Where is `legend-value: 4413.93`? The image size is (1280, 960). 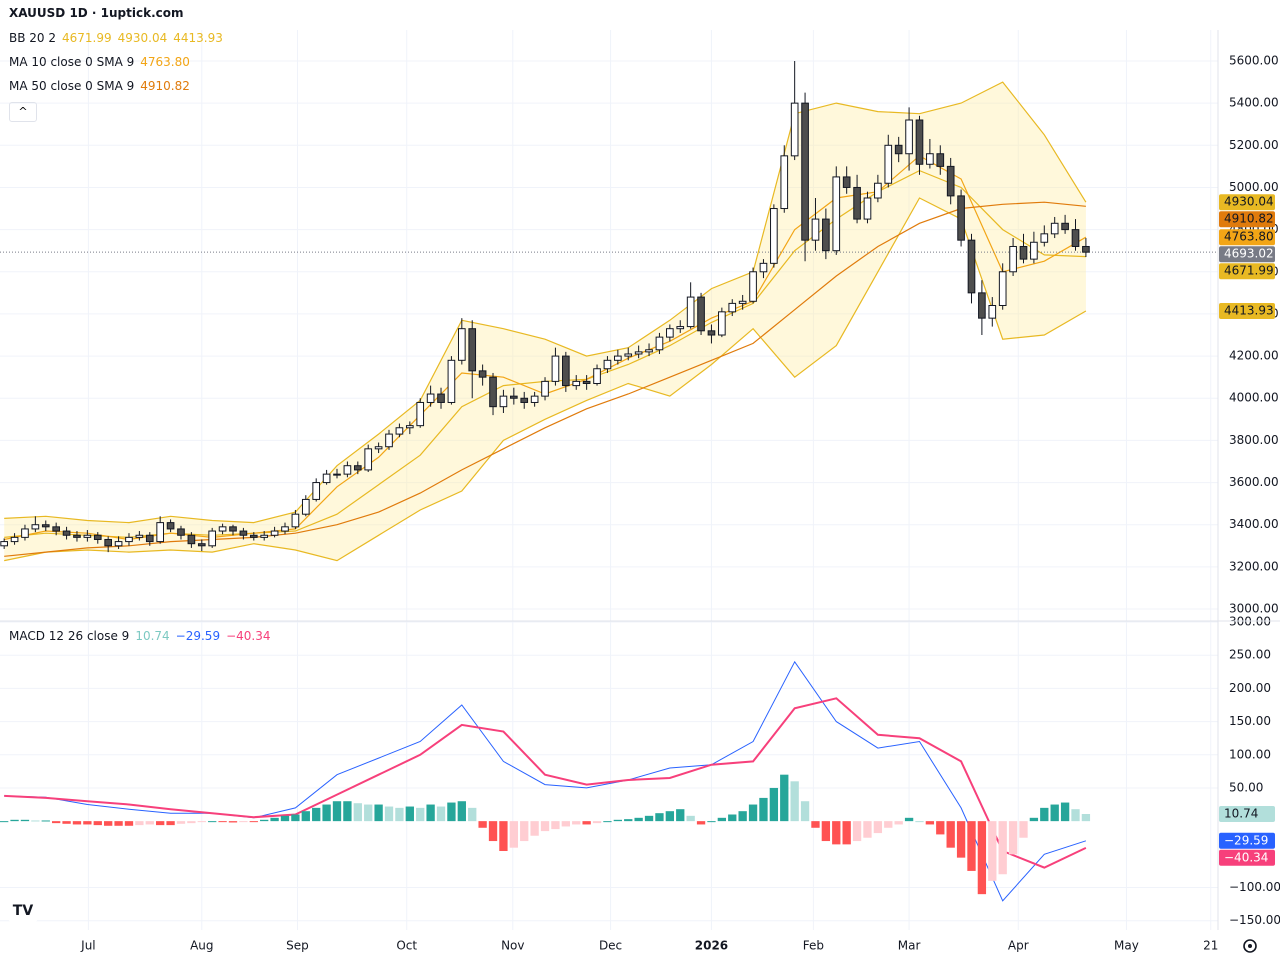 legend-value: 4413.93 is located at coordinates (198, 38).